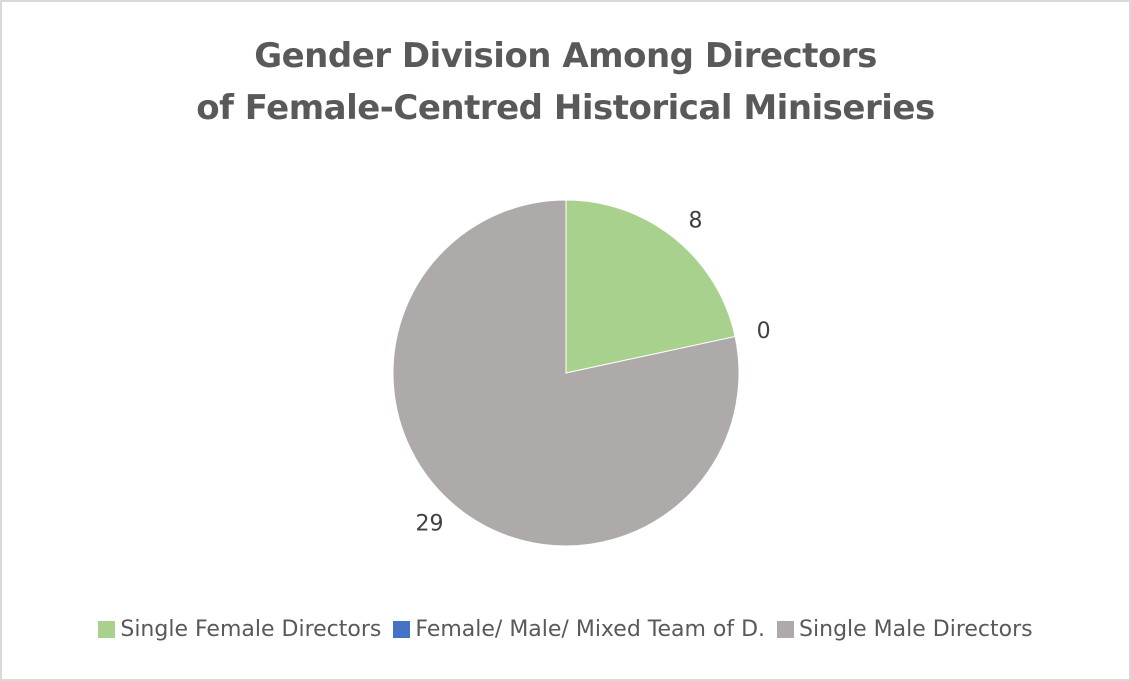 This screenshot has height=681, width=1131. Describe the element at coordinates (764, 331) in the screenshot. I see `data-label-mixed-team: 0` at that location.